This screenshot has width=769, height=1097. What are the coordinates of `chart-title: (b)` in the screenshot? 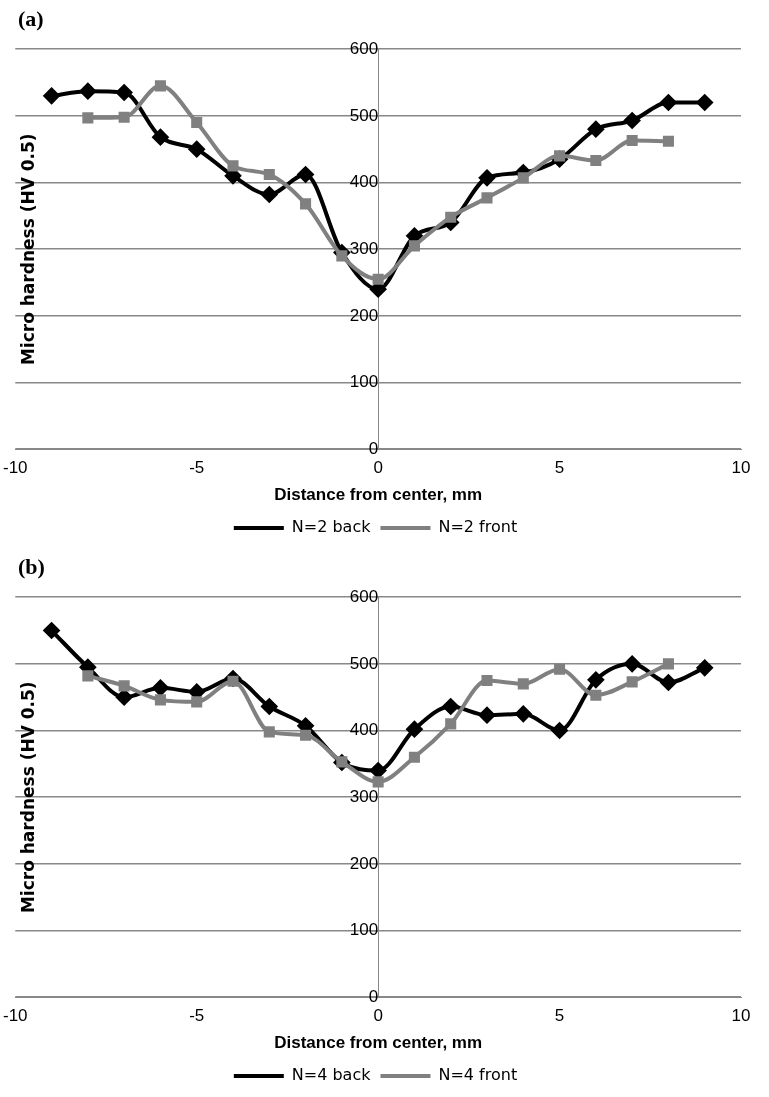 It's located at (31, 567).